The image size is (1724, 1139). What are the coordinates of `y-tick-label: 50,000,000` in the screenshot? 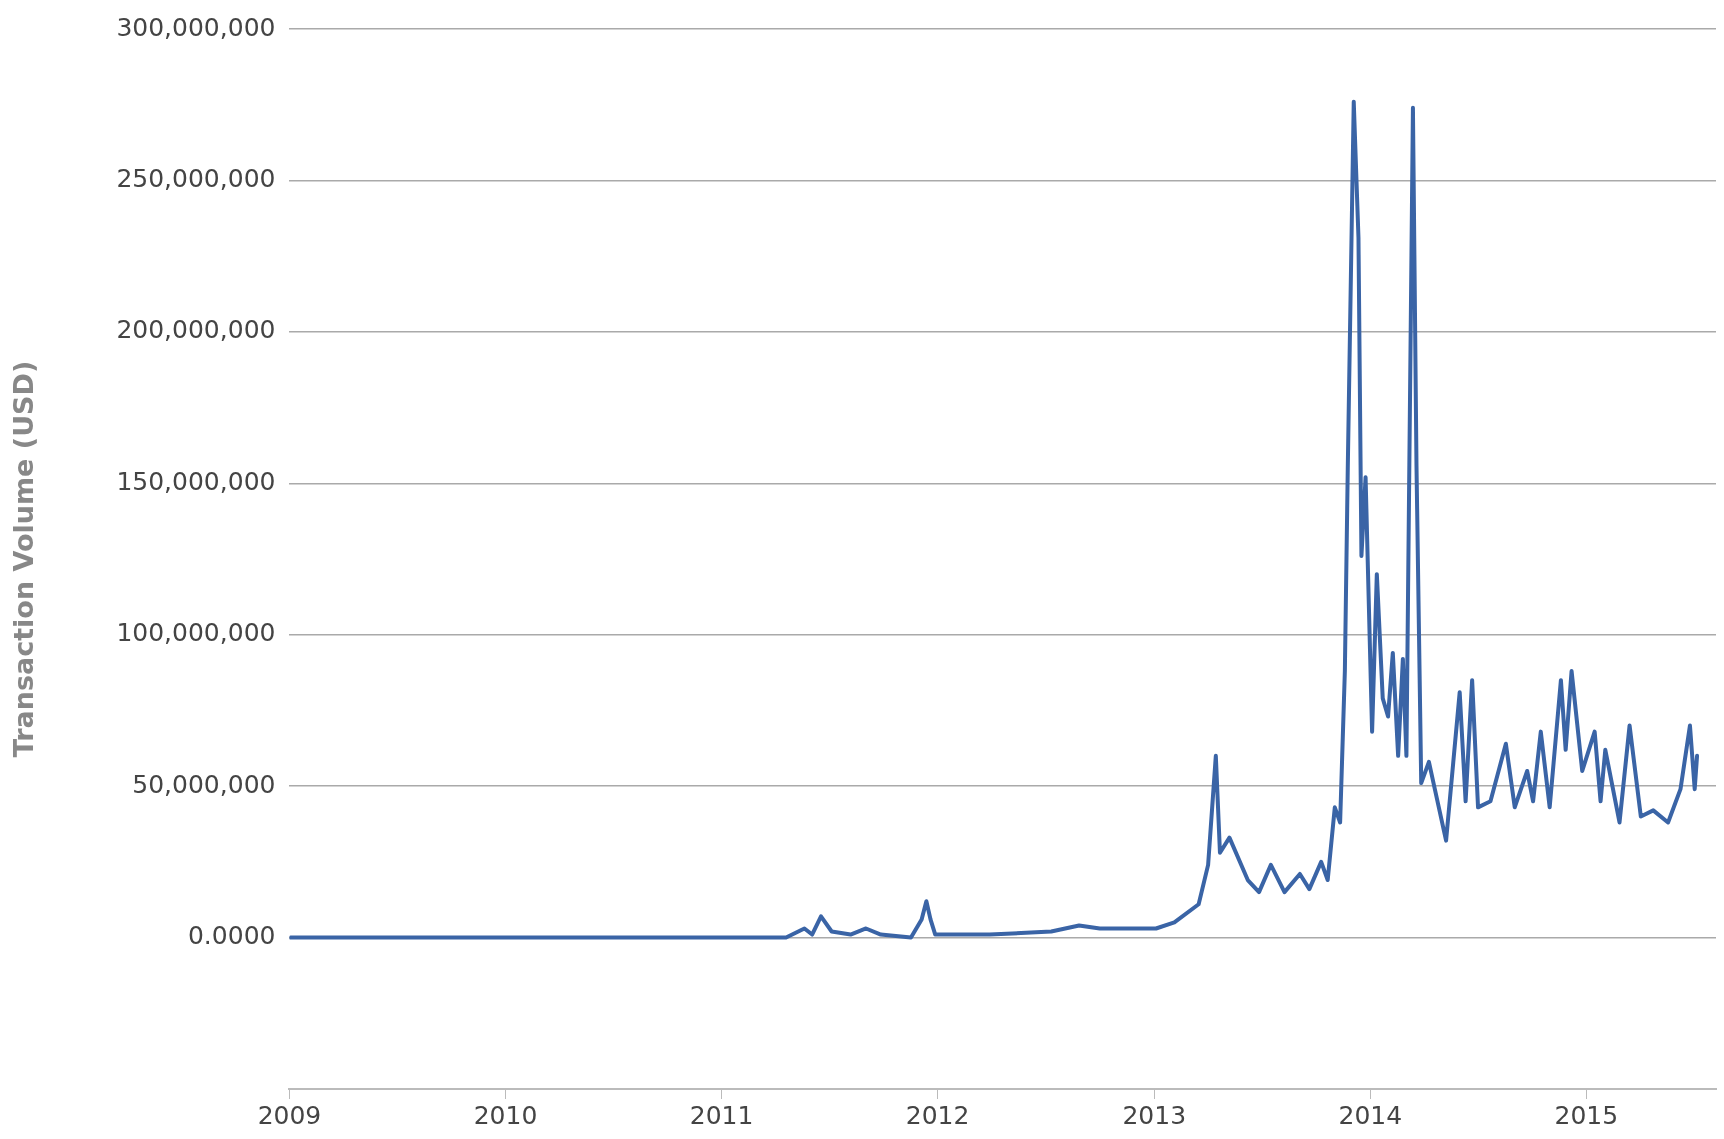 It's located at (204, 784).